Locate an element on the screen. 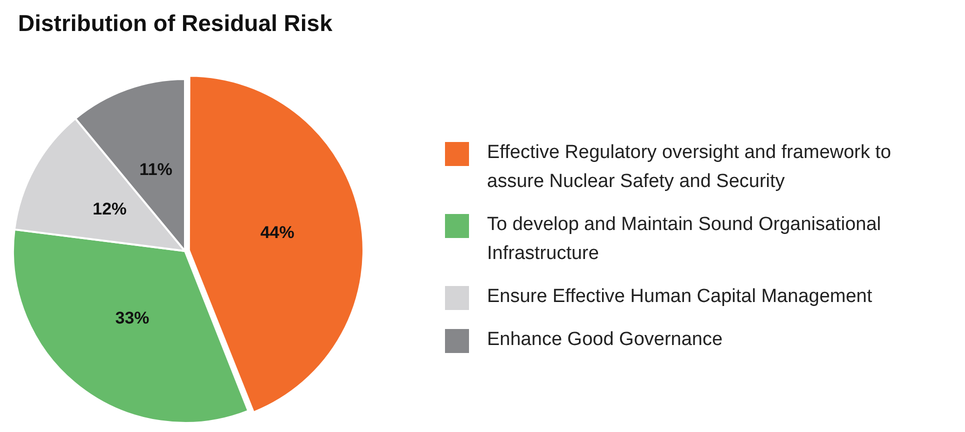 Image resolution: width=965 pixels, height=432 pixels. data-label: 33% is located at coordinates (132, 318).